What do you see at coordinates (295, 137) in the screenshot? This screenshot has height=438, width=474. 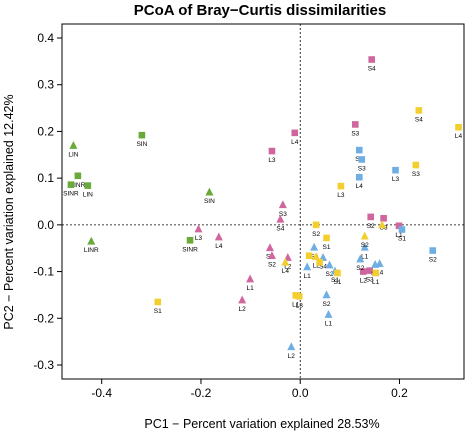 I see `data-point: L4` at bounding box center [295, 137].